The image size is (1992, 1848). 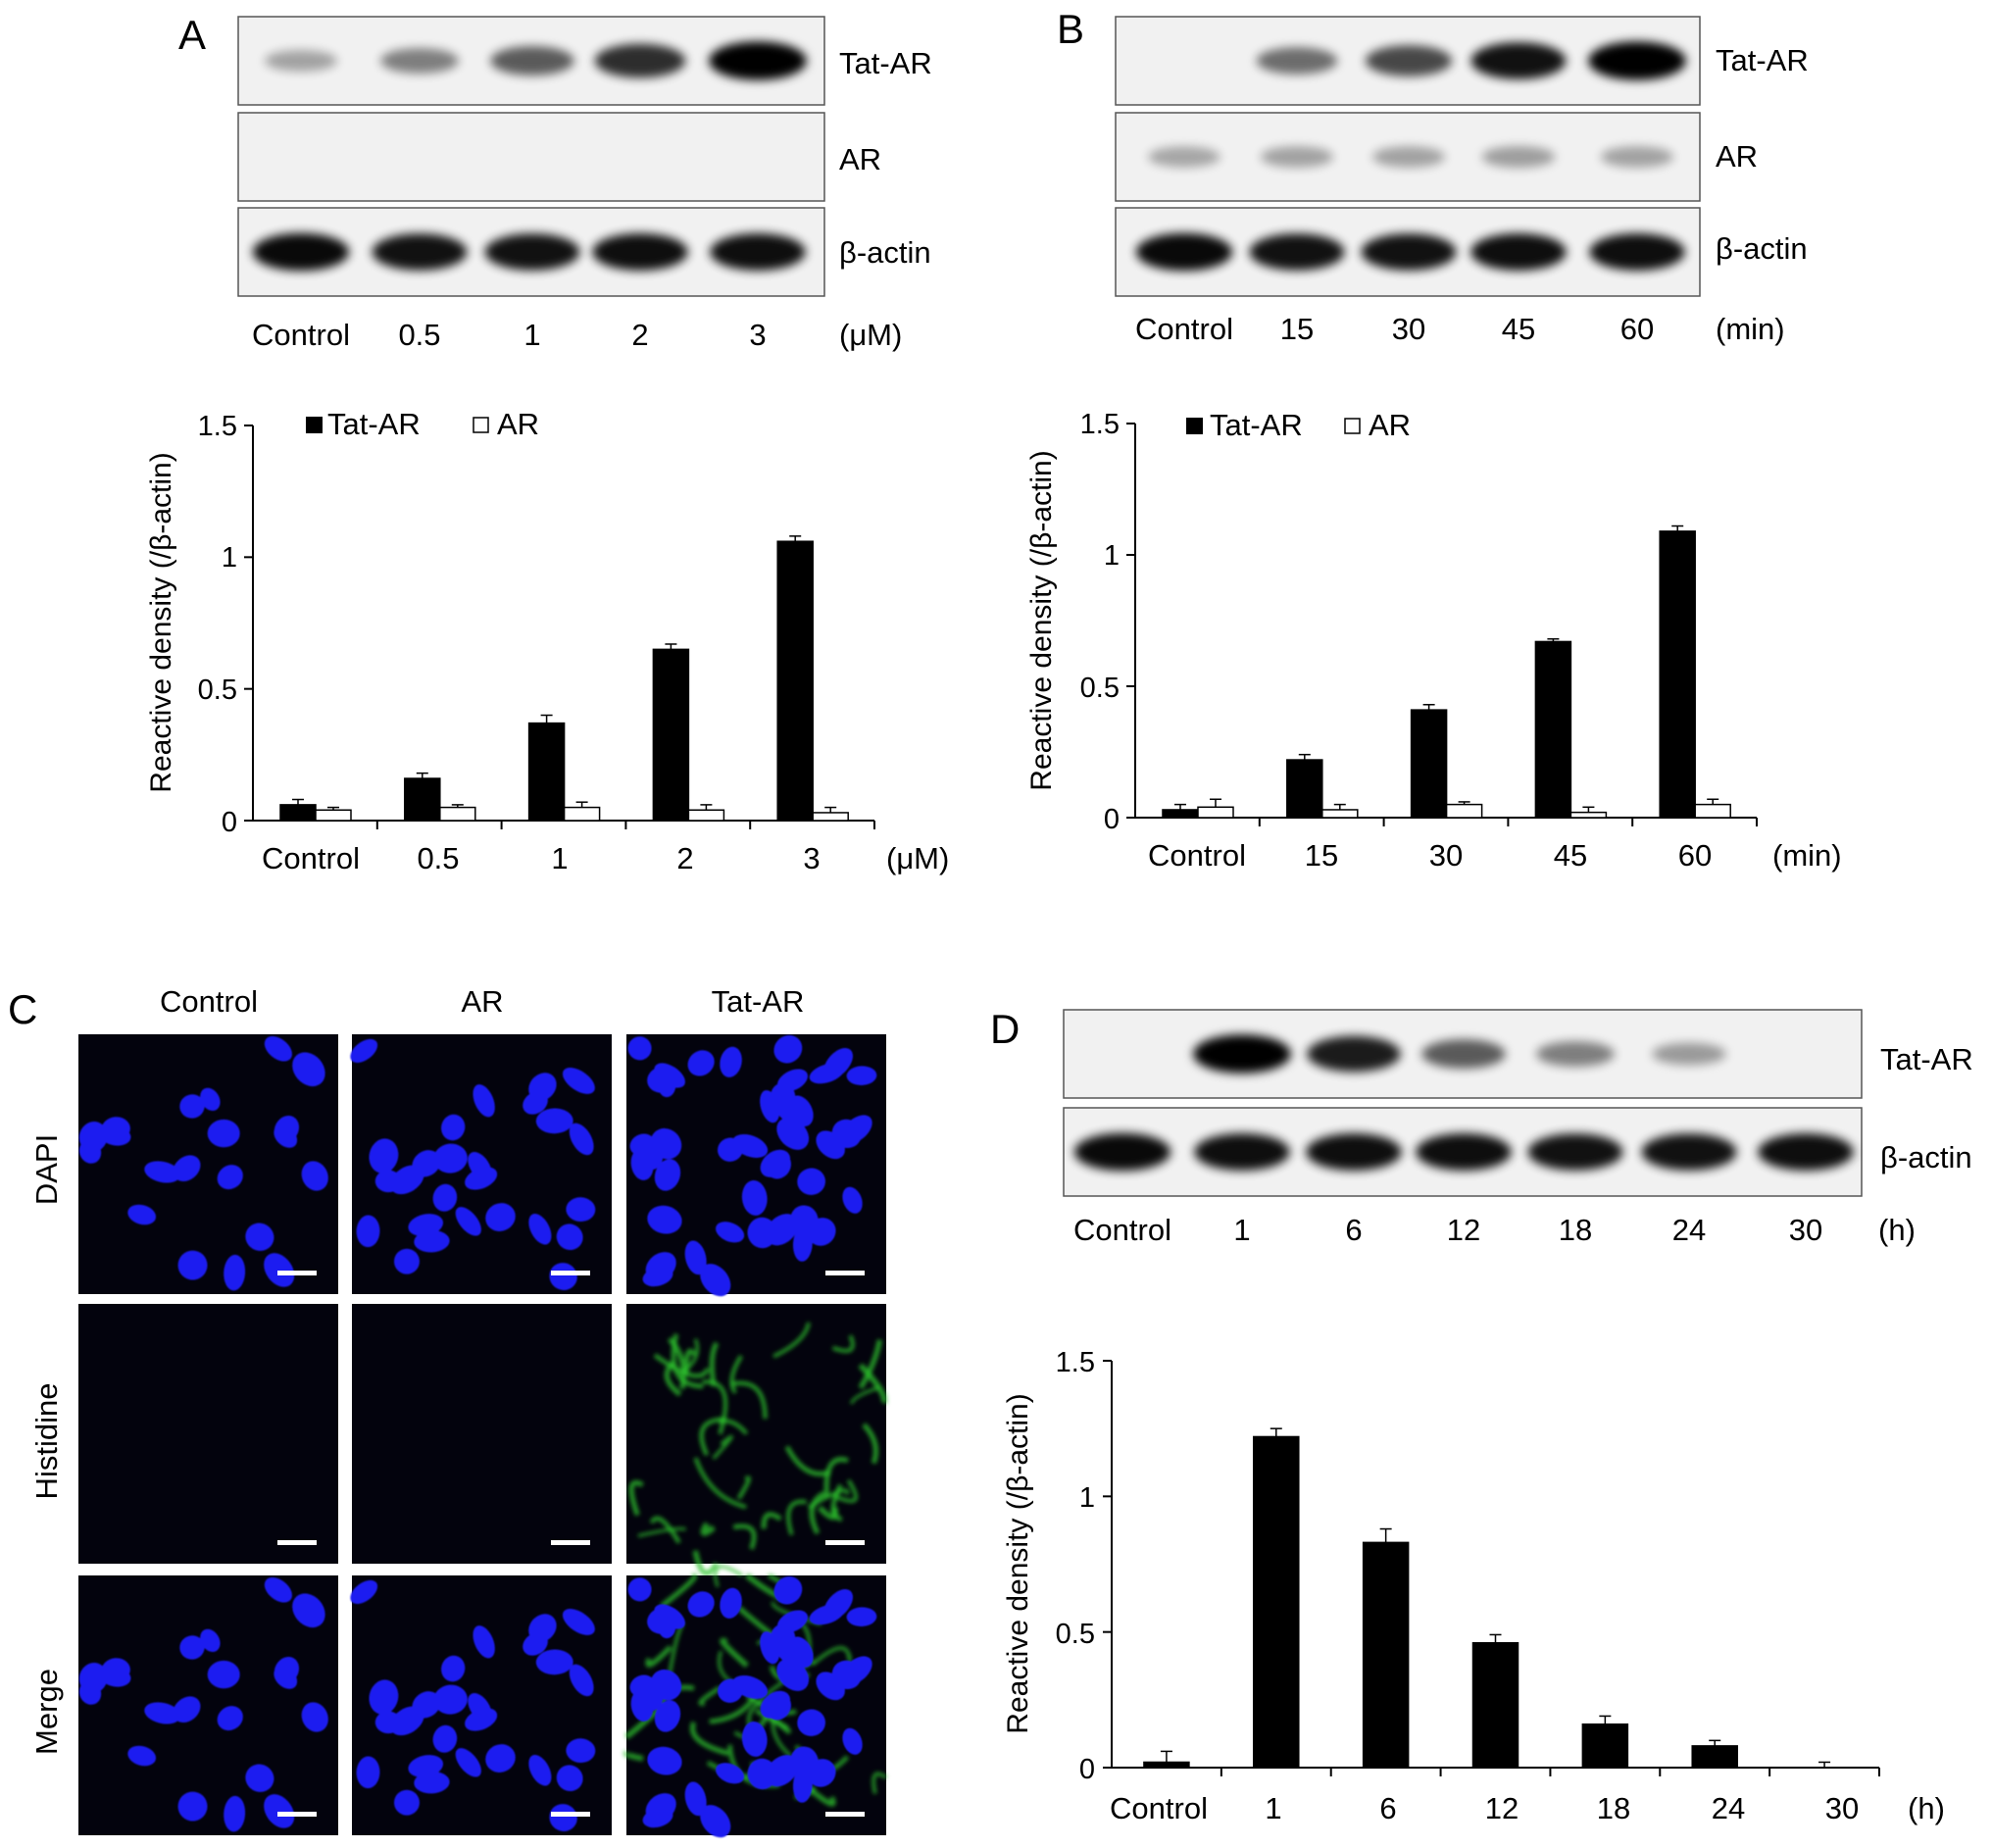 What do you see at coordinates (1184, 329) in the screenshot?
I see `lane-label: Control` at bounding box center [1184, 329].